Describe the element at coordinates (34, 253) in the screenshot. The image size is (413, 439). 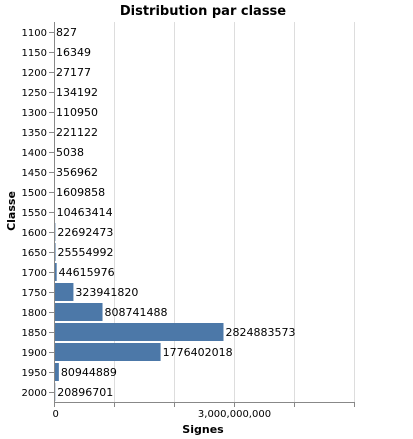
I see `y-tick-label-1650: 1650` at that location.